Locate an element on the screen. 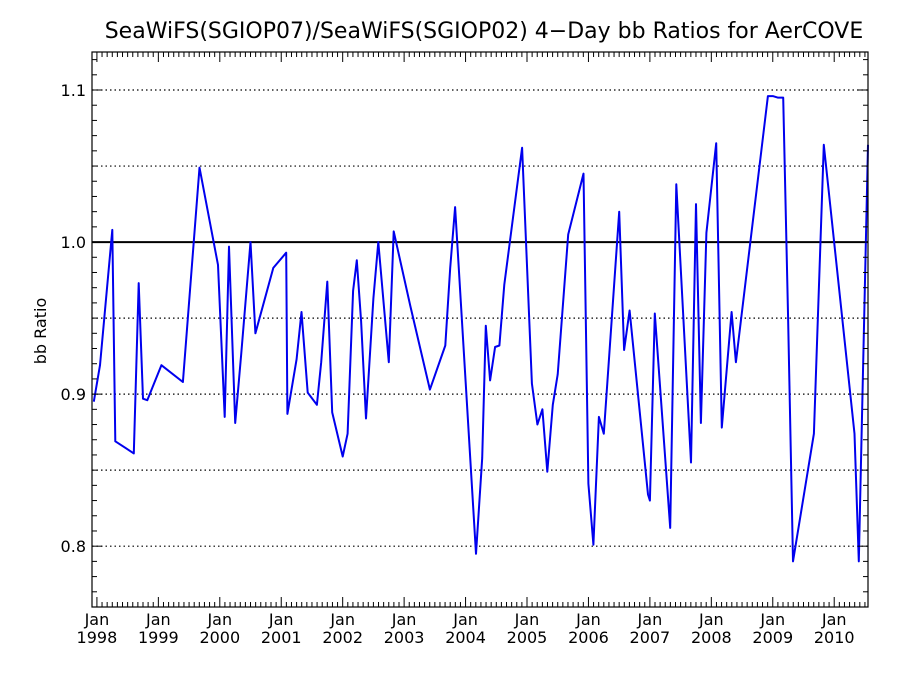  x-tick-year-label: 2009 is located at coordinates (772, 637).